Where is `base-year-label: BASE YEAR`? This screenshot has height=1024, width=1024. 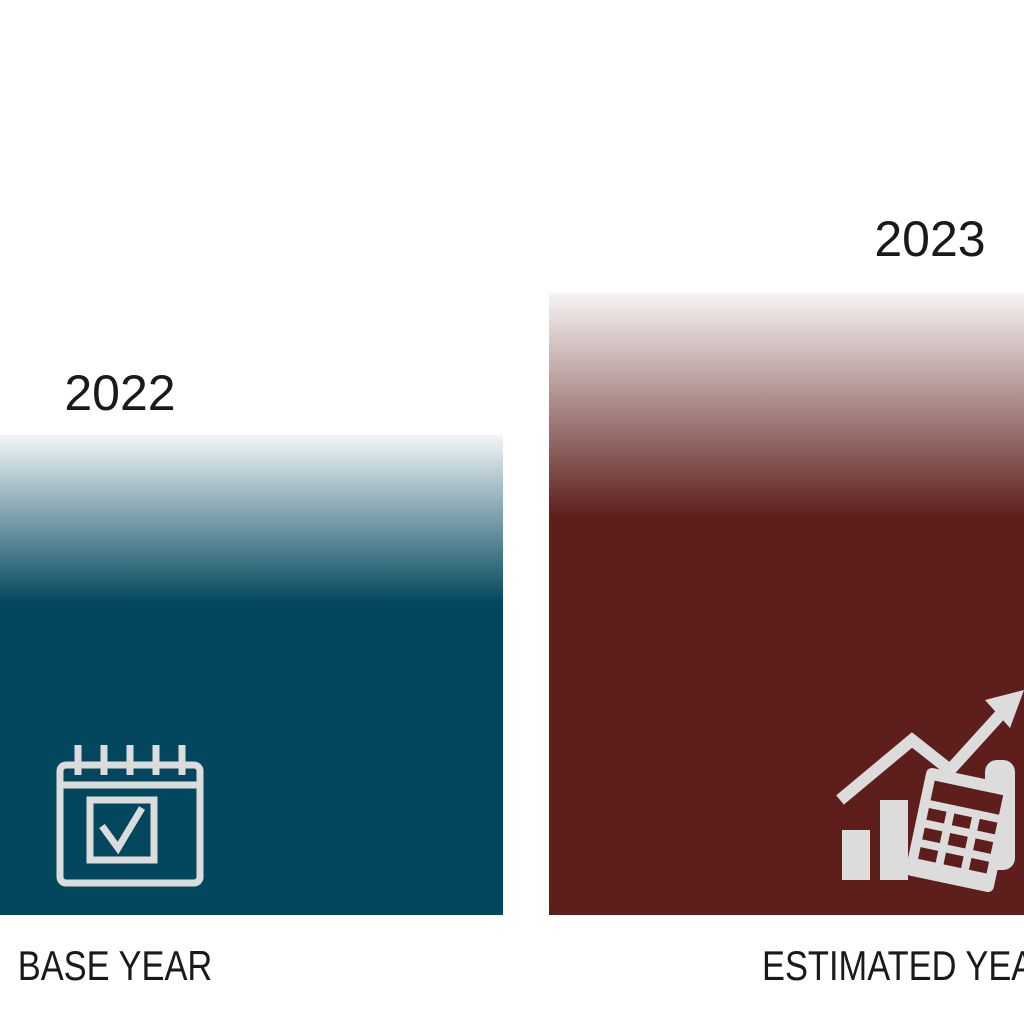
base-year-label: BASE YEAR is located at coordinates (115, 966).